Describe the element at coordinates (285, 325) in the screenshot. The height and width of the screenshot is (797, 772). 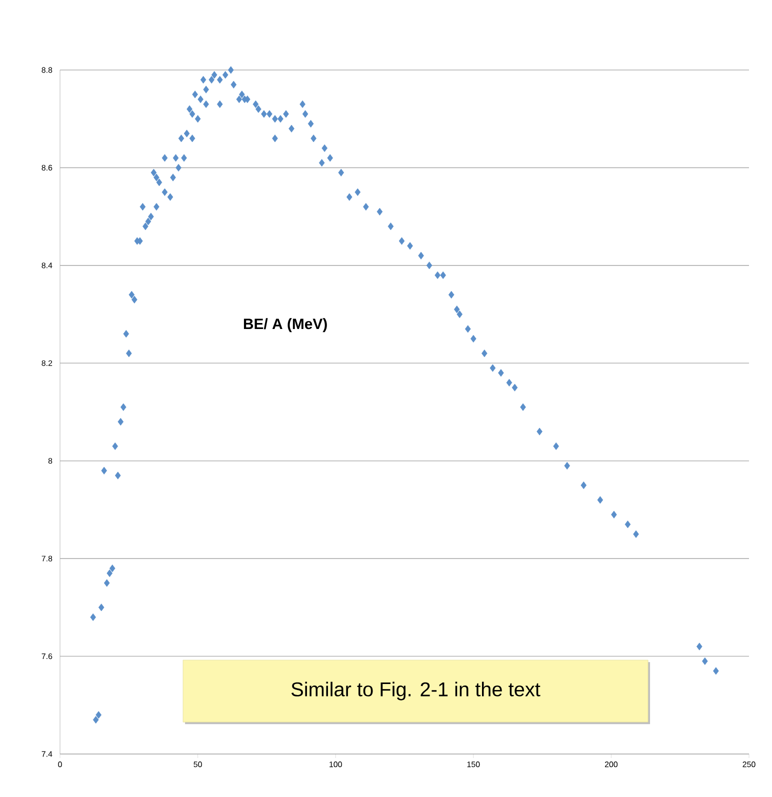
I see `annotation: BE/ A (MeV)` at that location.